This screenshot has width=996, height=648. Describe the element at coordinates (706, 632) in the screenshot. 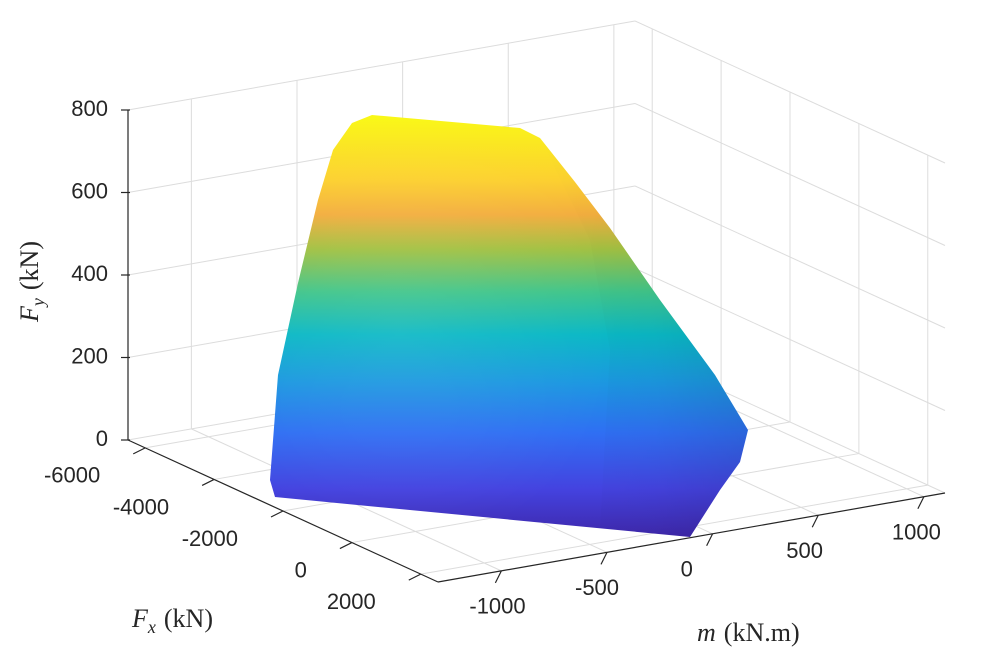

I see `y-label-symbol: m` at that location.